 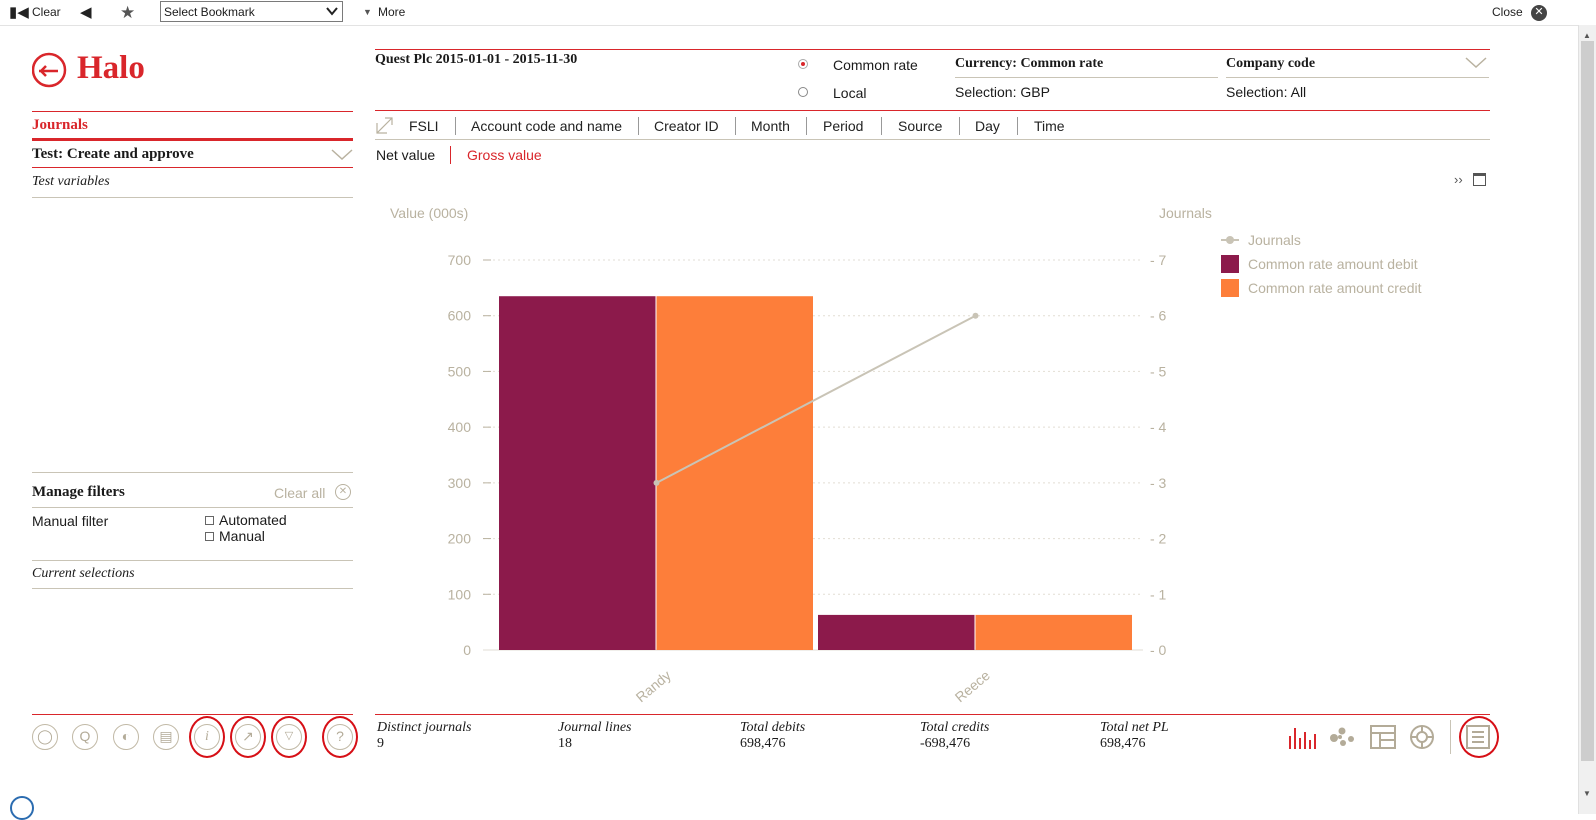 I want to click on y-tick-label: 400, so click(x=460, y=427).